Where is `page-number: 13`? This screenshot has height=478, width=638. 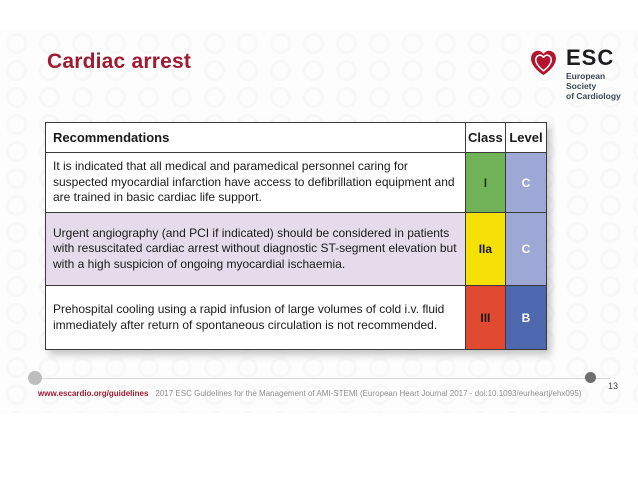 page-number: 13 is located at coordinates (613, 386).